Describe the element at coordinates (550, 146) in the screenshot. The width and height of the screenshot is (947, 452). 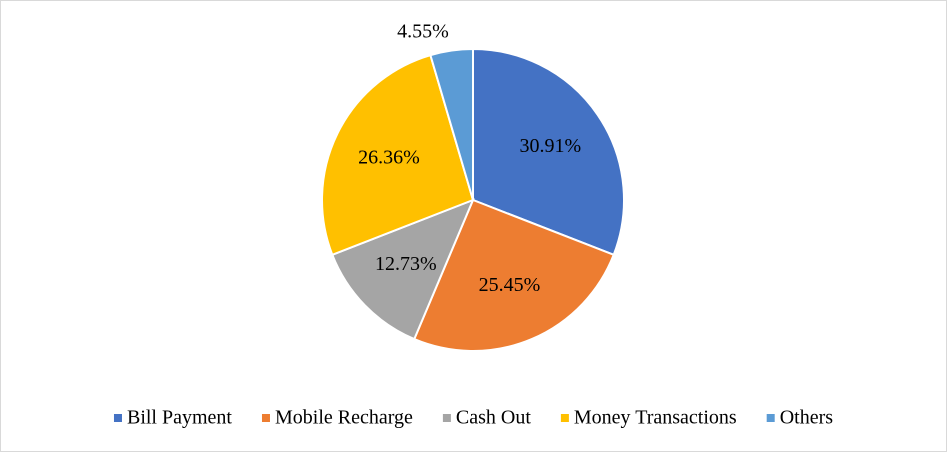
I see `data-label: 30.91%` at that location.